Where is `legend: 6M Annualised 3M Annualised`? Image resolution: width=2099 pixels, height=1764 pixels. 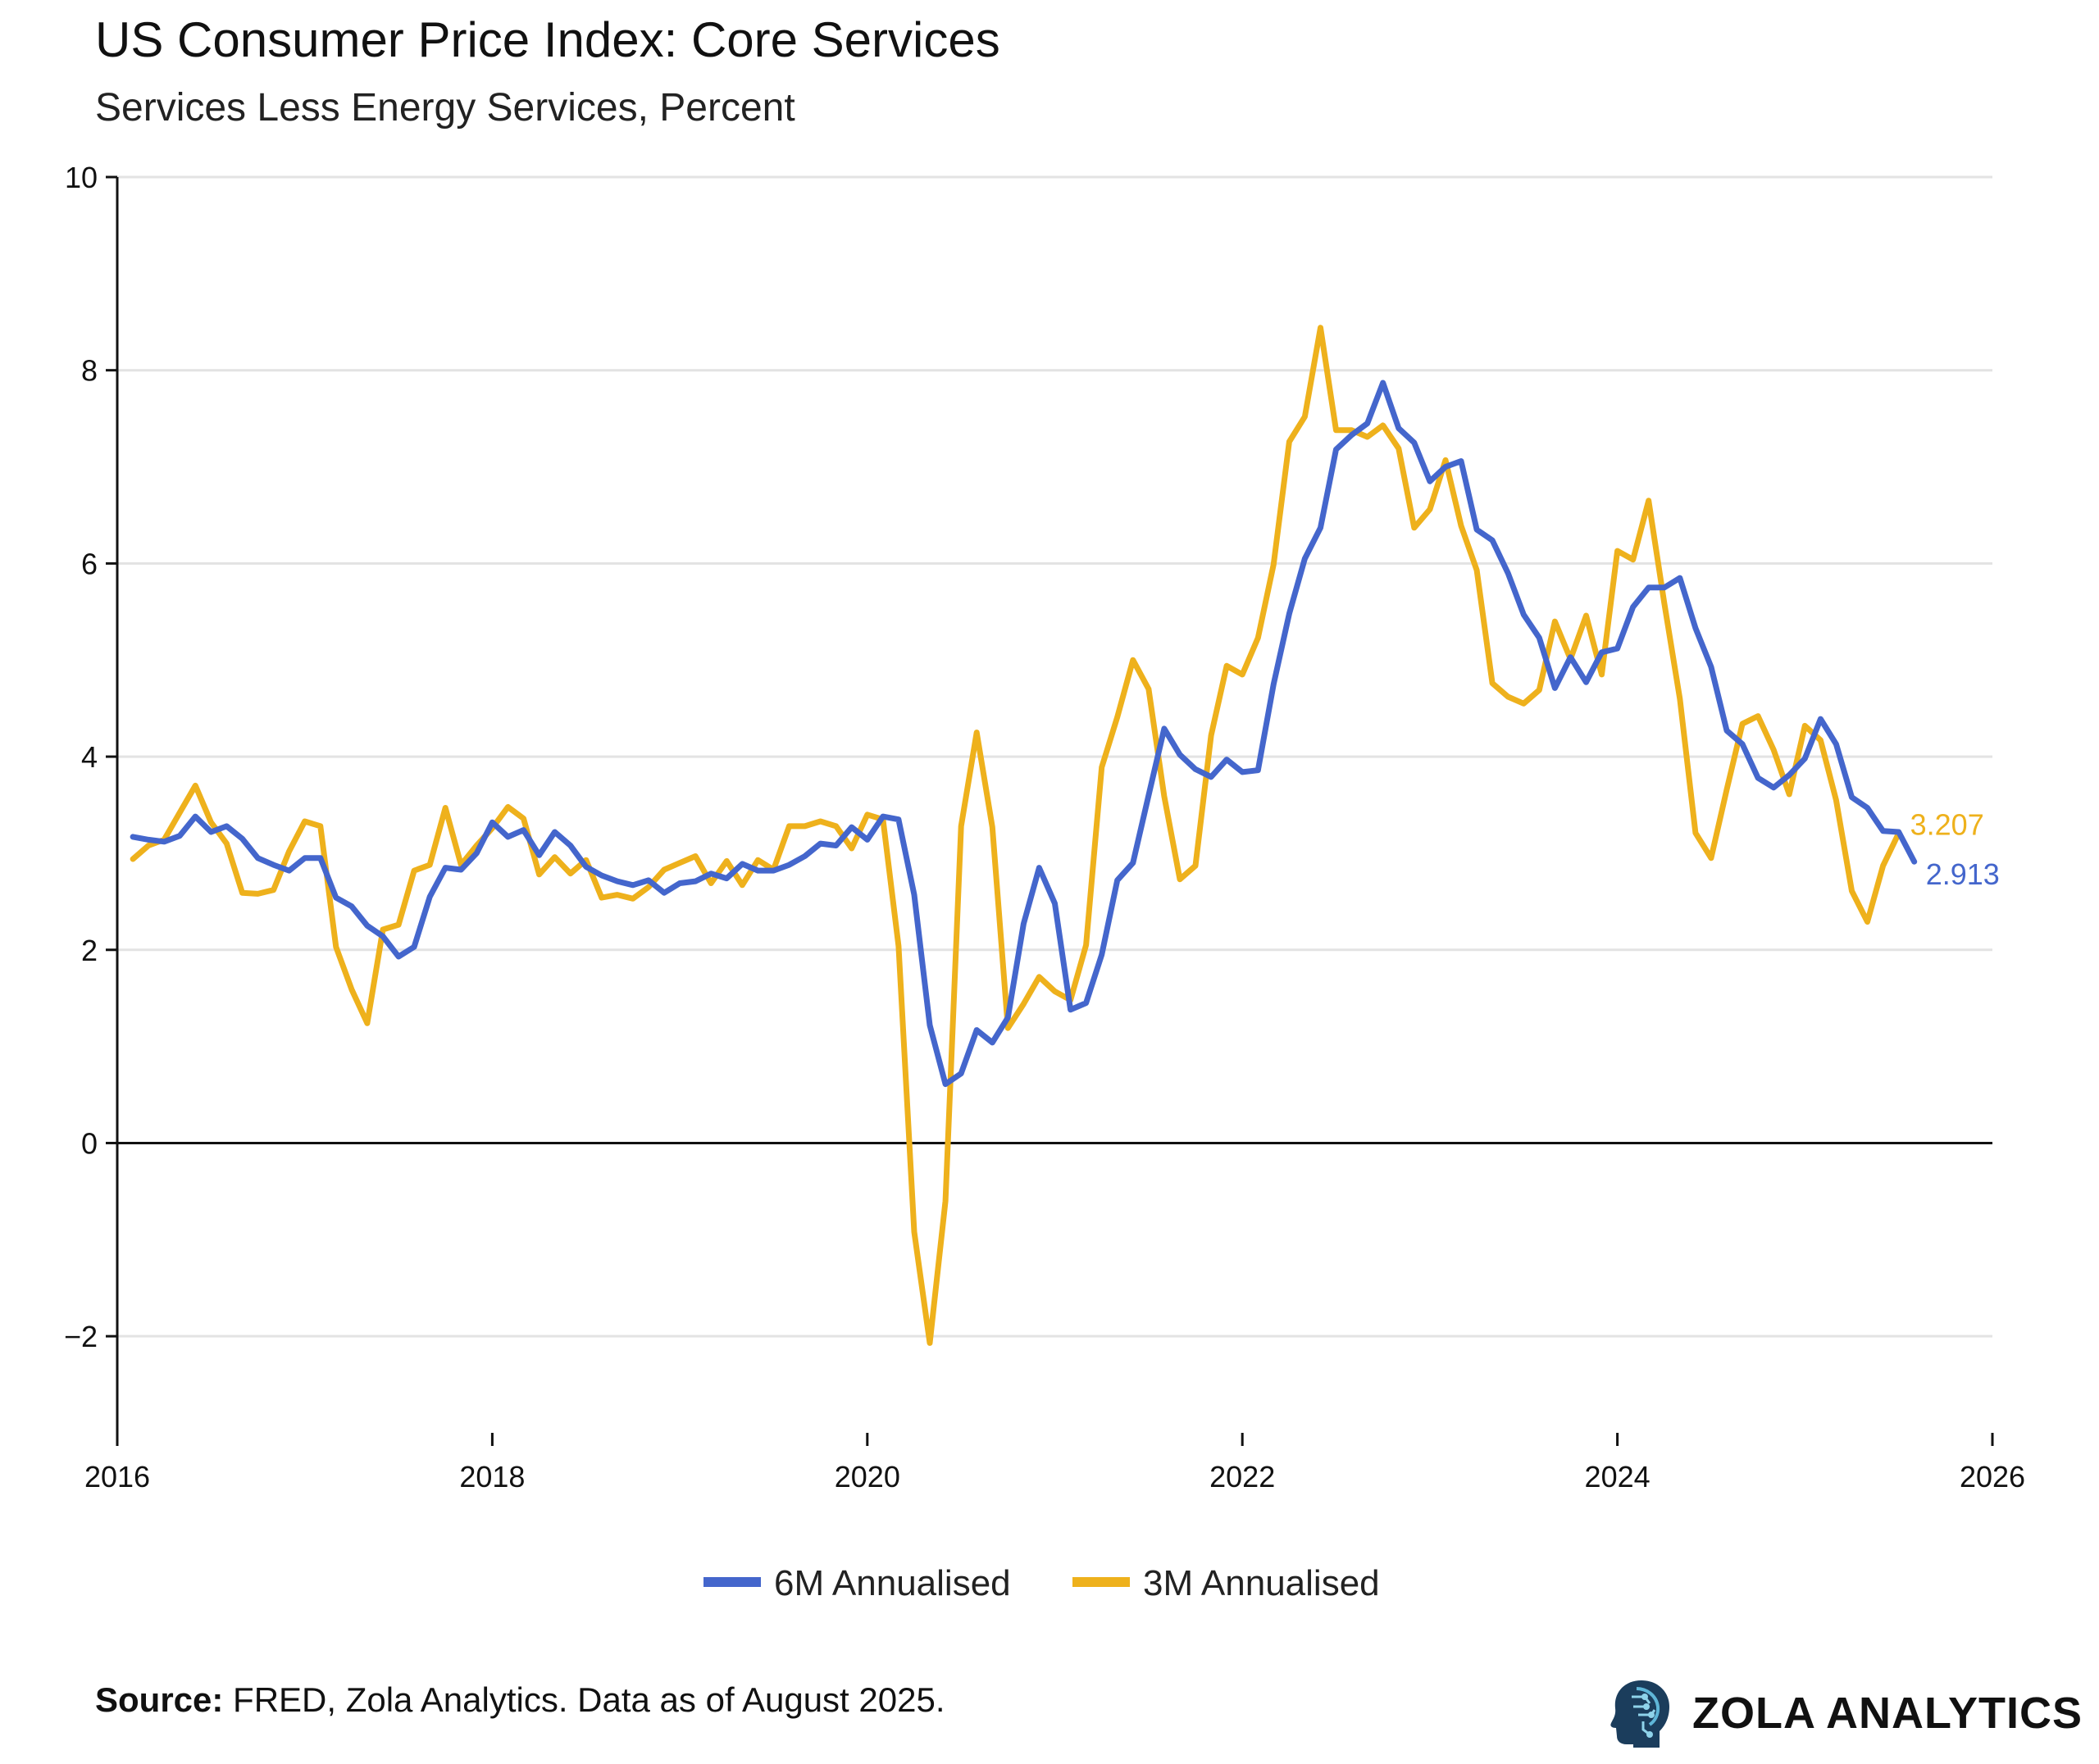
legend: 6M Annualised 3M Annualised is located at coordinates (1042, 1583).